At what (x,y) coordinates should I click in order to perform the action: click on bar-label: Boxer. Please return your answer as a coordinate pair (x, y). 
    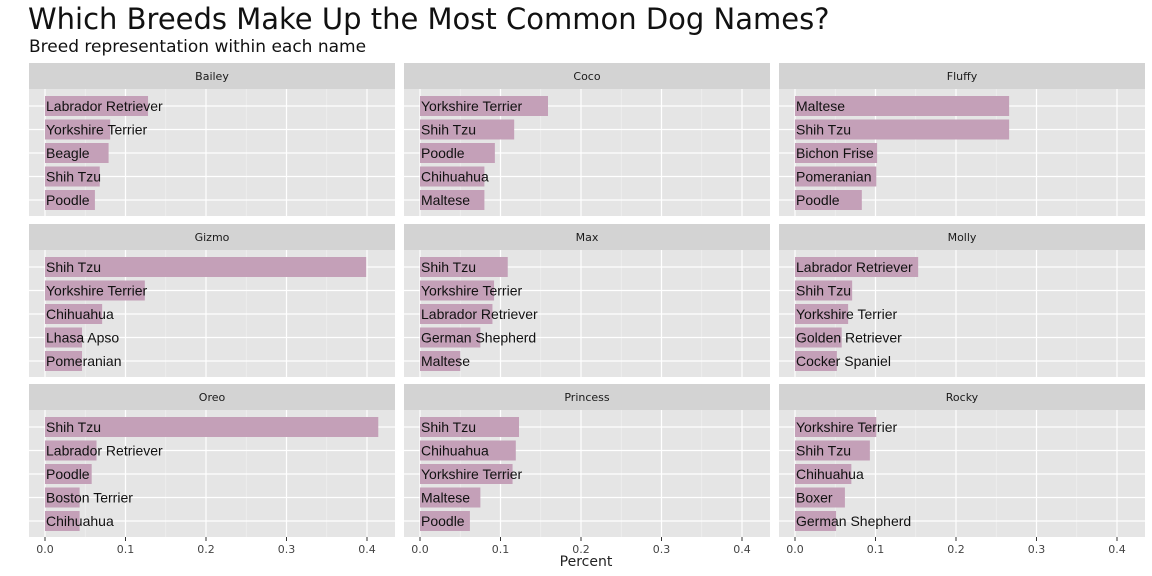
    Looking at the image, I should click on (814, 498).